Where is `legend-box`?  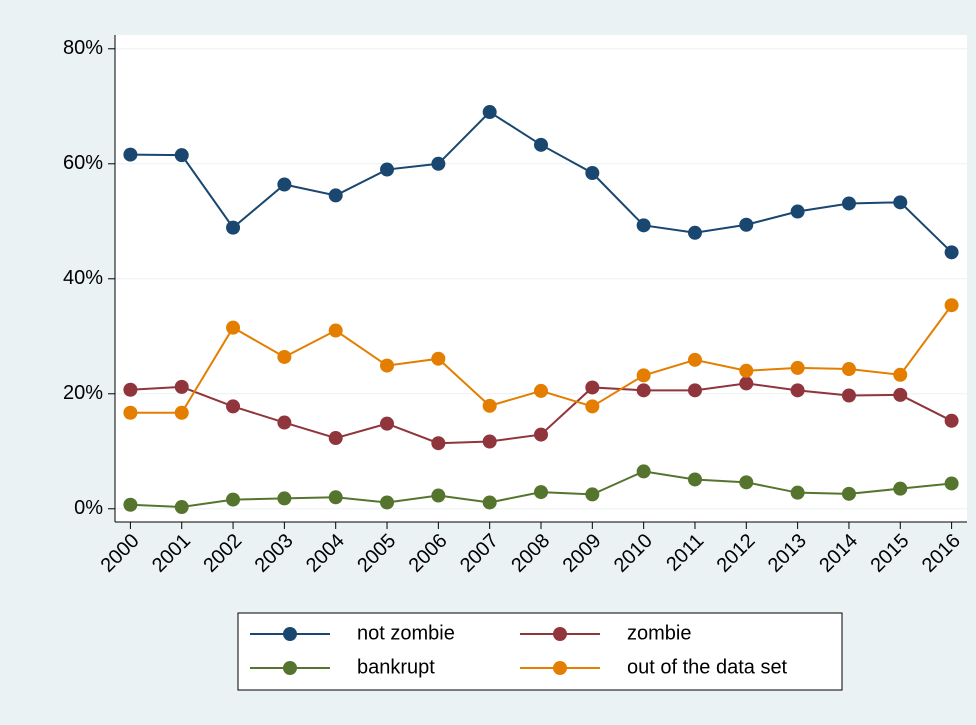
legend-box is located at coordinates (540, 651).